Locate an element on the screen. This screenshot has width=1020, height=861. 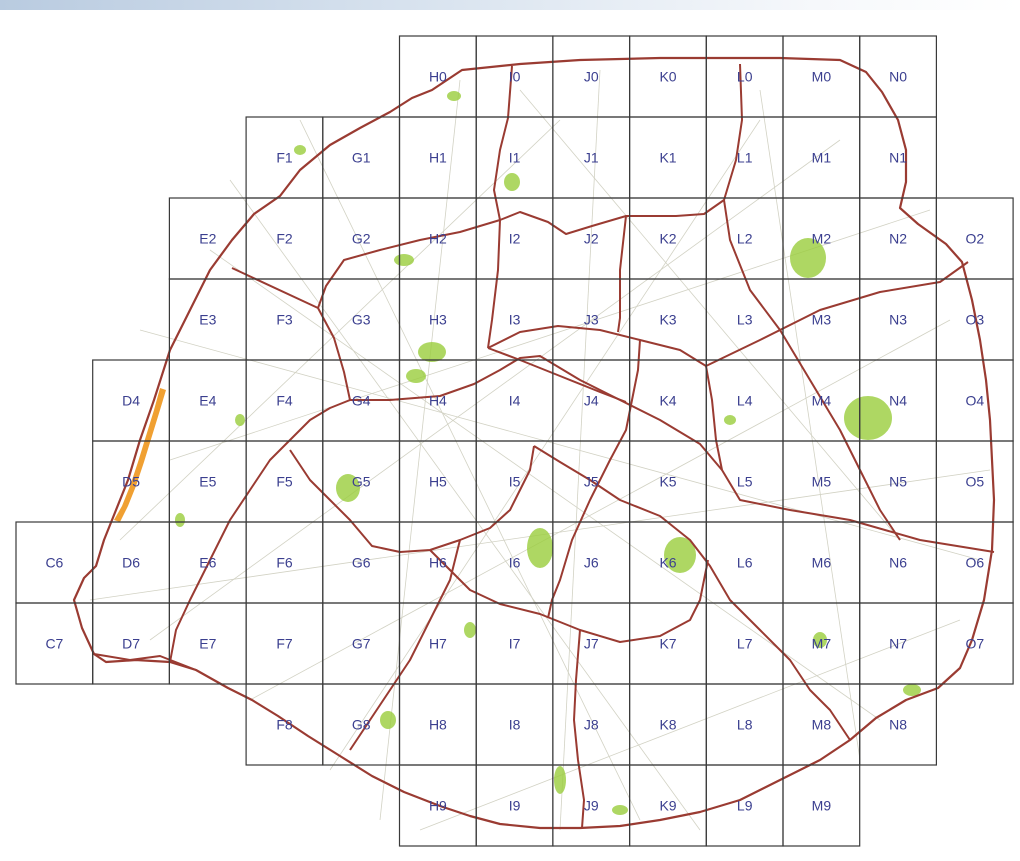
grid-cell-label: L8 is located at coordinates (745, 725).